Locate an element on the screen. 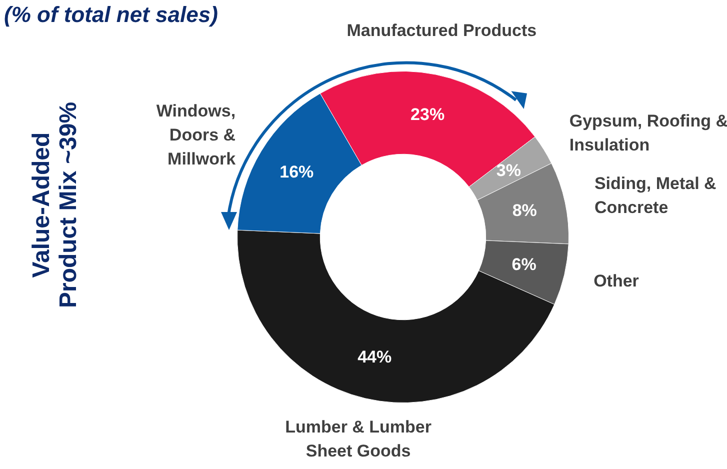  data-label: 44% is located at coordinates (375, 357).